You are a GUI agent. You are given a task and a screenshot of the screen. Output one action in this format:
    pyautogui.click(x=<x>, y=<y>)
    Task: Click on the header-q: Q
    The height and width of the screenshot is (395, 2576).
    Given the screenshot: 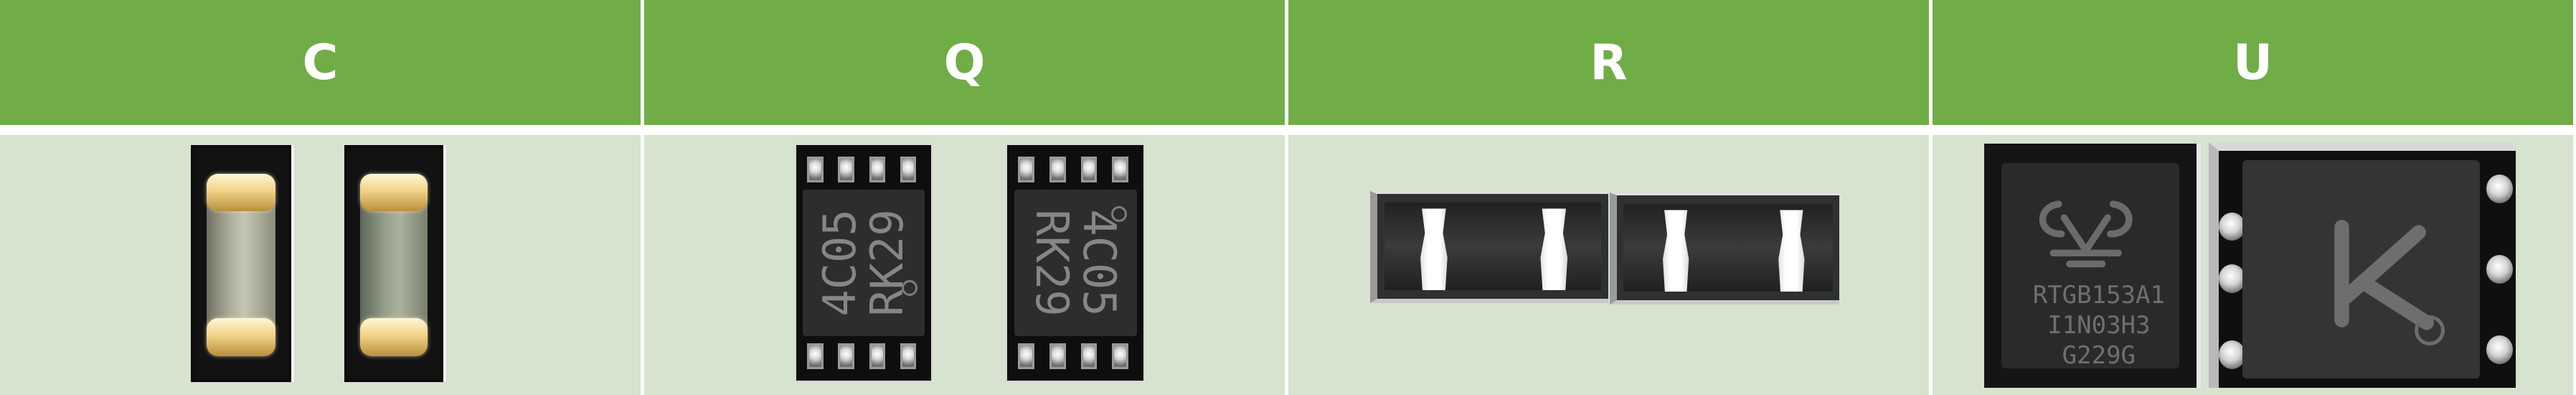 What is the action you would take?
    pyautogui.click(x=964, y=63)
    